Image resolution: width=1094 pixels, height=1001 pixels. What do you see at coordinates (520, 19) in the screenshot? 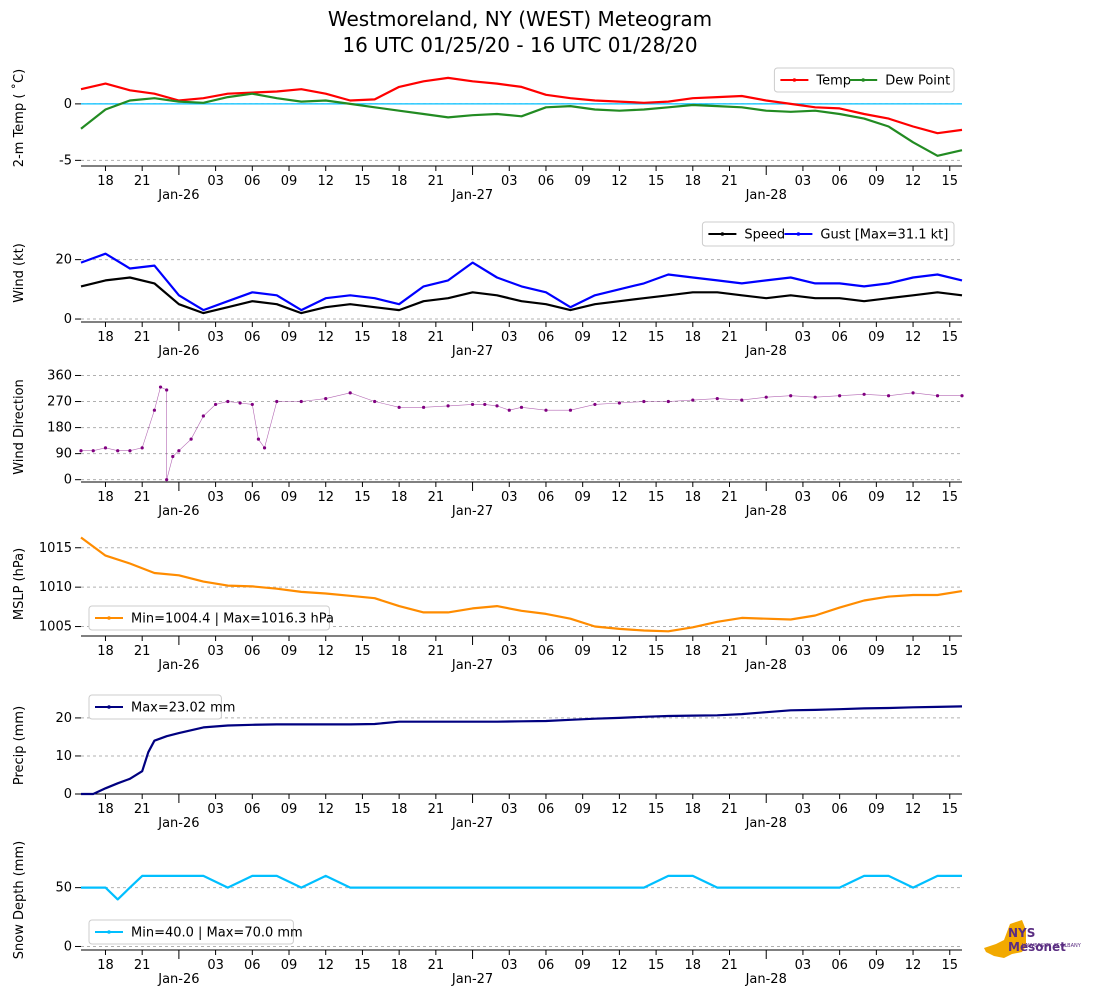
I see `chart-title-line1: Westmoreland, NY (WEST) Meteogram` at bounding box center [520, 19].